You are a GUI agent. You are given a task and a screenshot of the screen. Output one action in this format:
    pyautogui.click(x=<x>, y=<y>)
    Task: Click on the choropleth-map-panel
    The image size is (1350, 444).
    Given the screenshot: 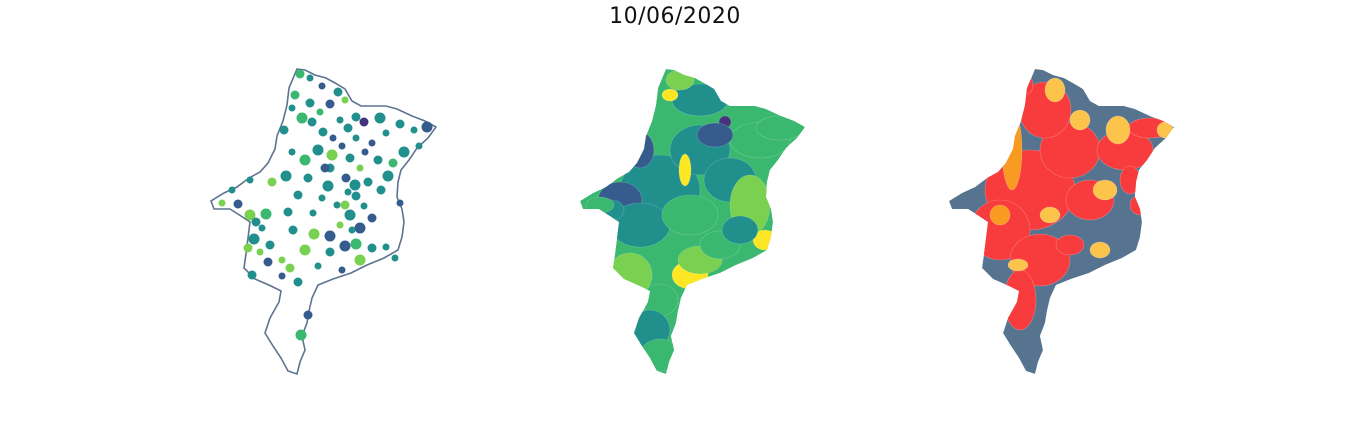 What is the action you would take?
    pyautogui.click(x=692, y=221)
    